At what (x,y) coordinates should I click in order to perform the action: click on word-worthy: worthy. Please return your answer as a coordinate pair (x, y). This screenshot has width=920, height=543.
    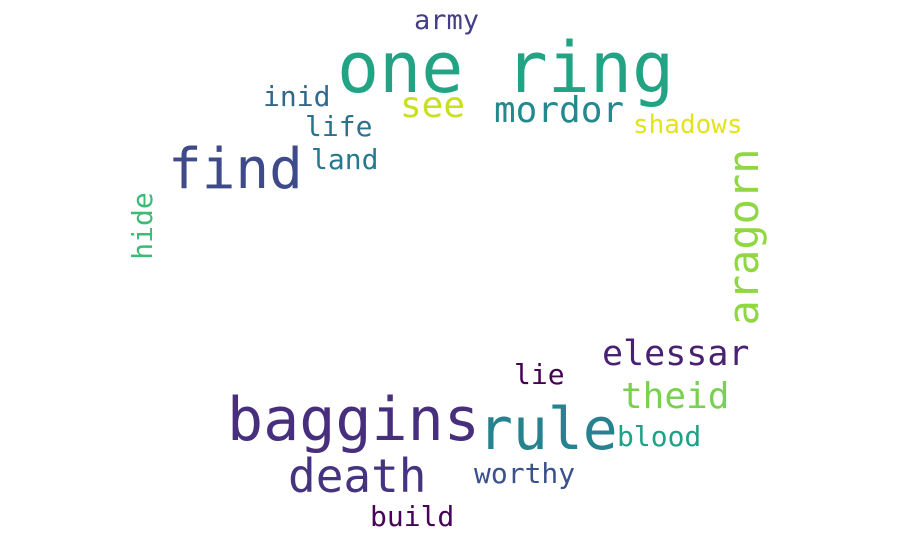
    Looking at the image, I should click on (525, 473).